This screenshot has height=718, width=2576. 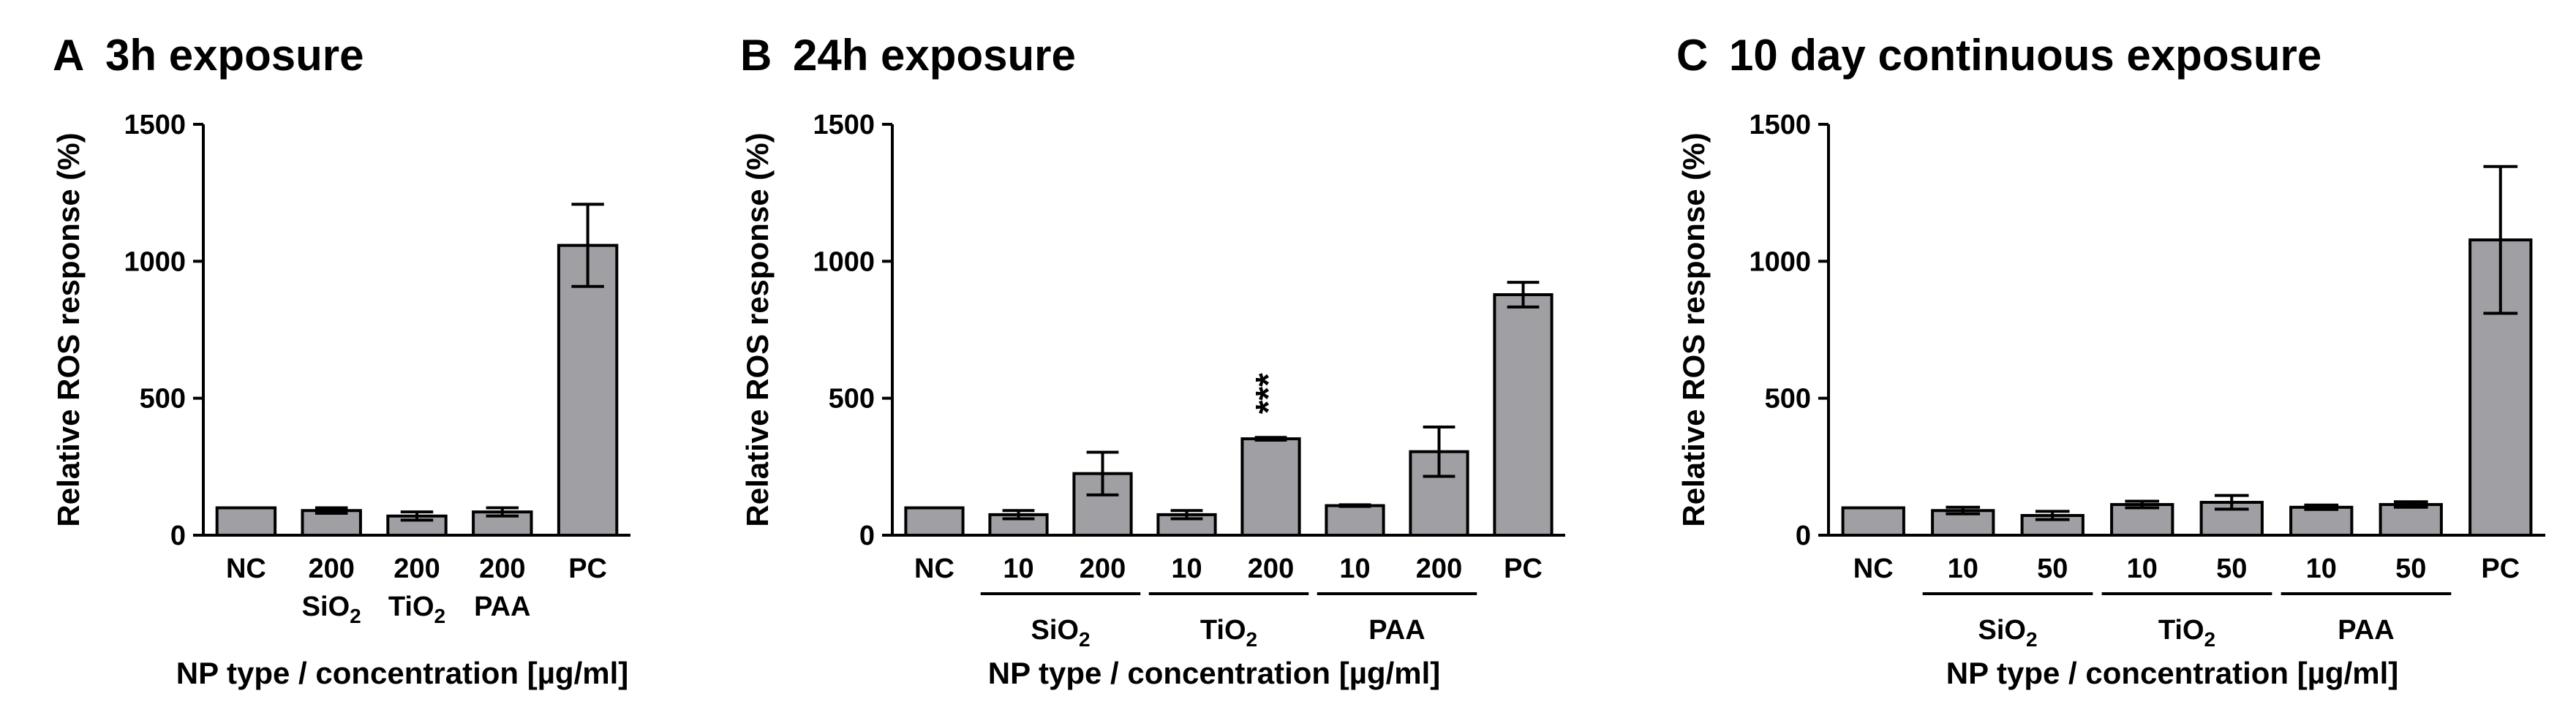 What do you see at coordinates (1692, 55) in the screenshot?
I see `panel-letter: C` at bounding box center [1692, 55].